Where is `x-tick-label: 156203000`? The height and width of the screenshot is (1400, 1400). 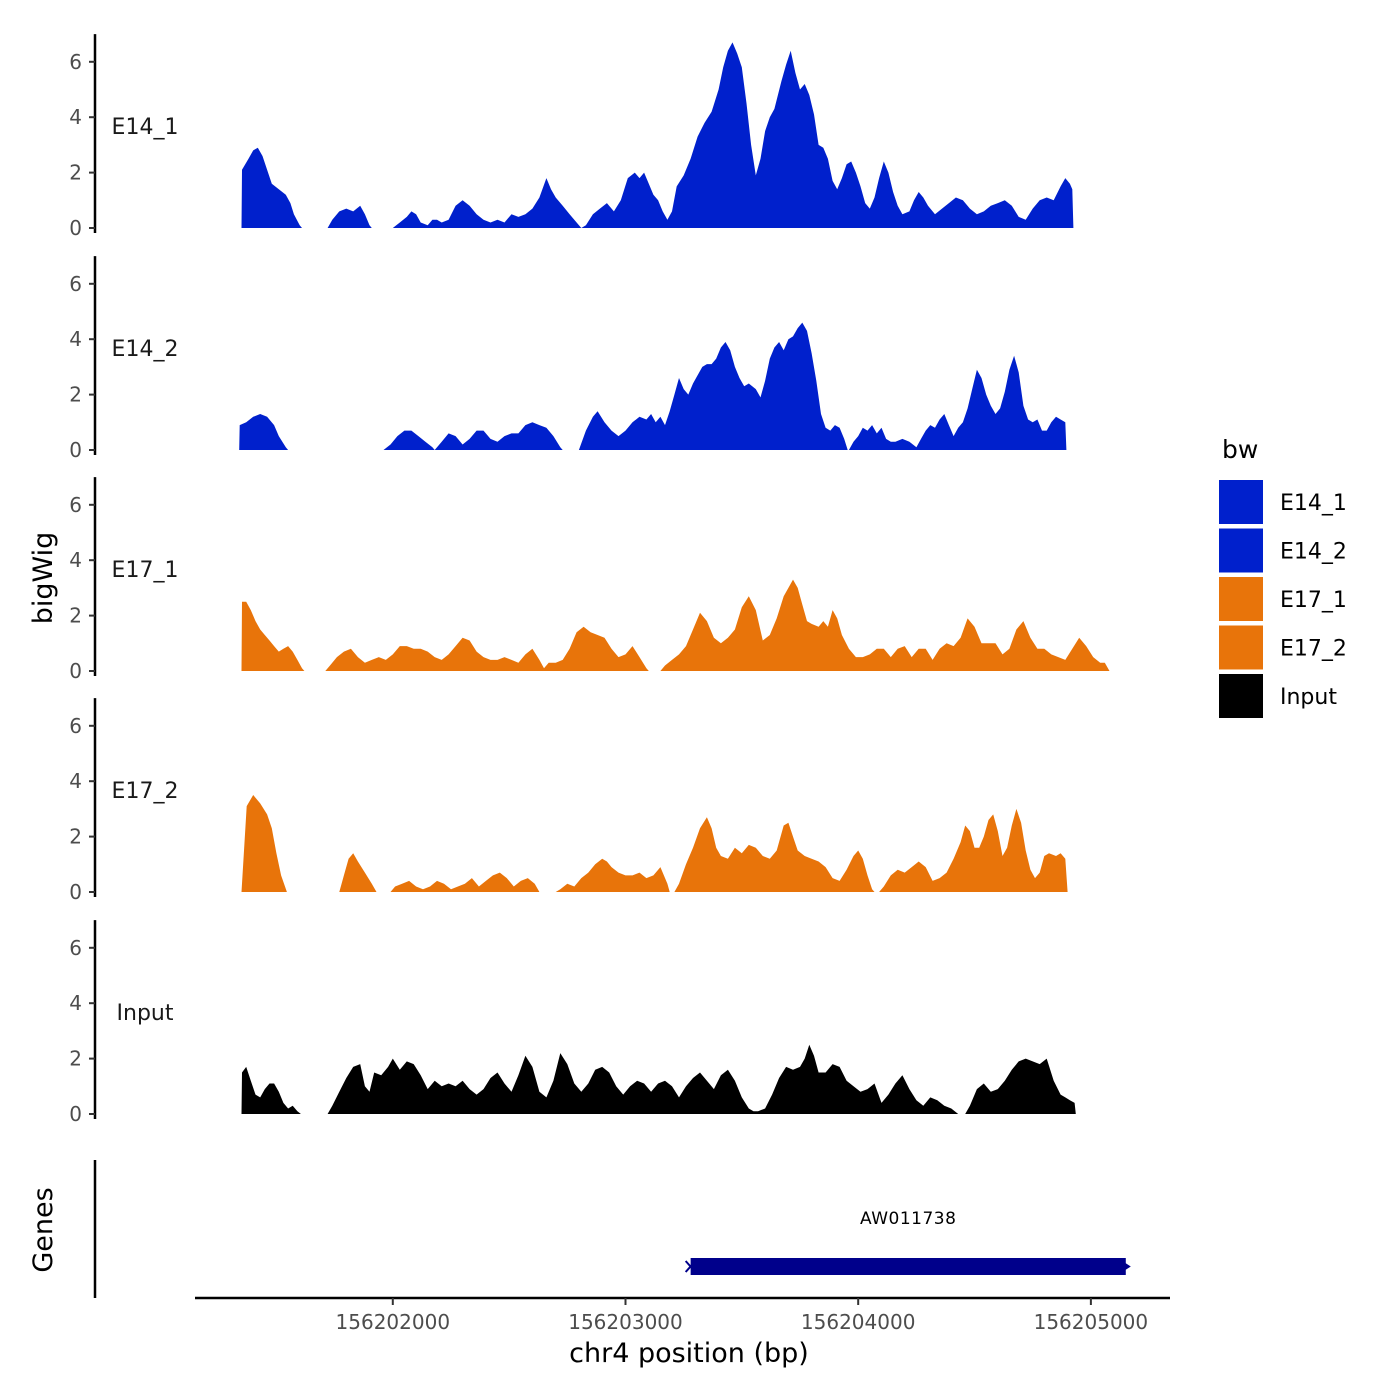 x-tick-label: 156203000 is located at coordinates (625, 1322).